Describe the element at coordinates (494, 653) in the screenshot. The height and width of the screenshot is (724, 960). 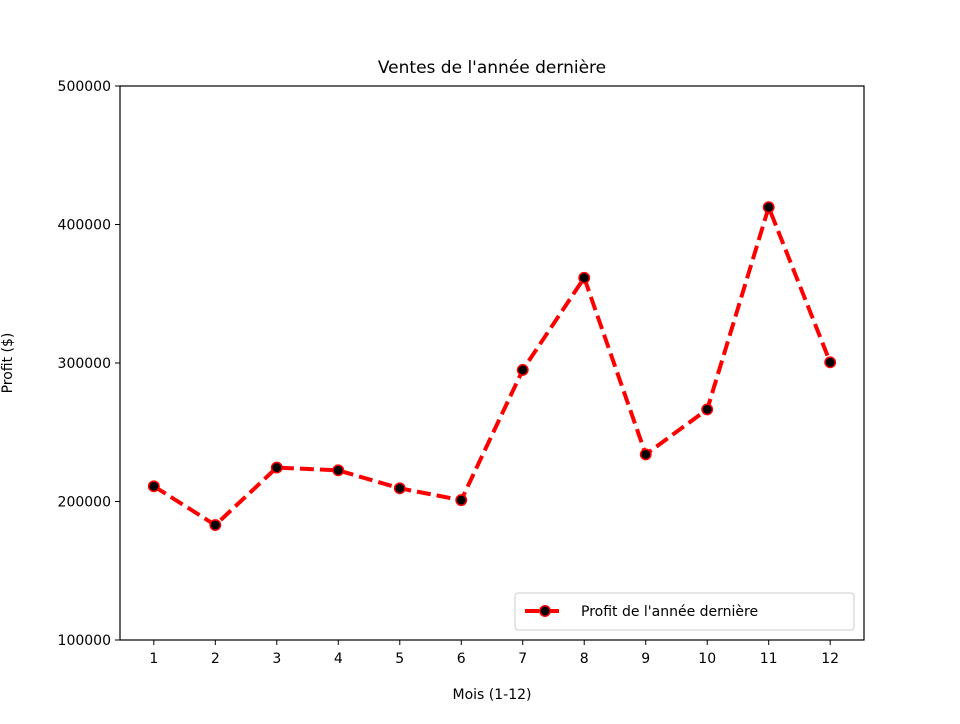
I see `x-axis: 1 2 3 4 5 6 7 8 9 10 11 12` at that location.